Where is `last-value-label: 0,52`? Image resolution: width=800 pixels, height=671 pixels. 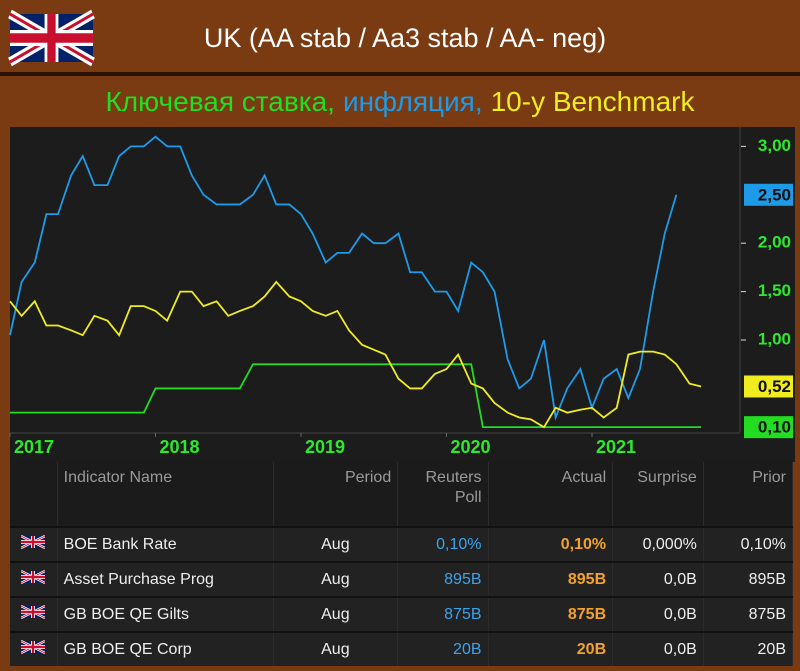
last-value-label: 0,52 is located at coordinates (774, 386).